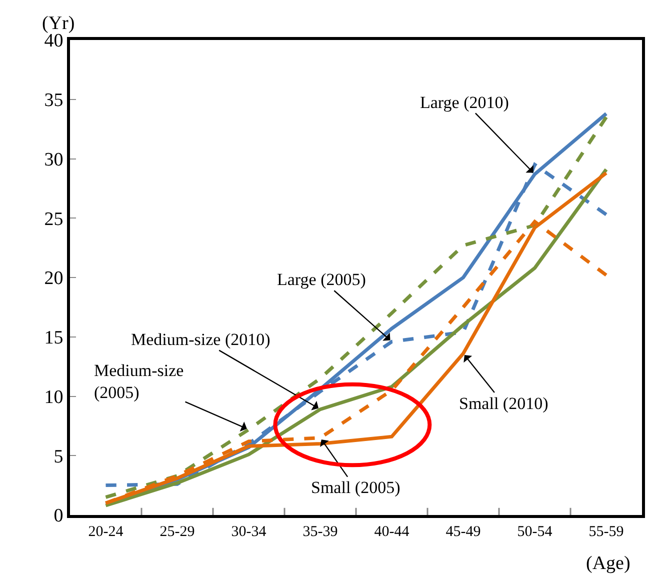 This screenshot has height=578, width=651. What do you see at coordinates (54, 338) in the screenshot?
I see `y-tick-label: 15` at bounding box center [54, 338].